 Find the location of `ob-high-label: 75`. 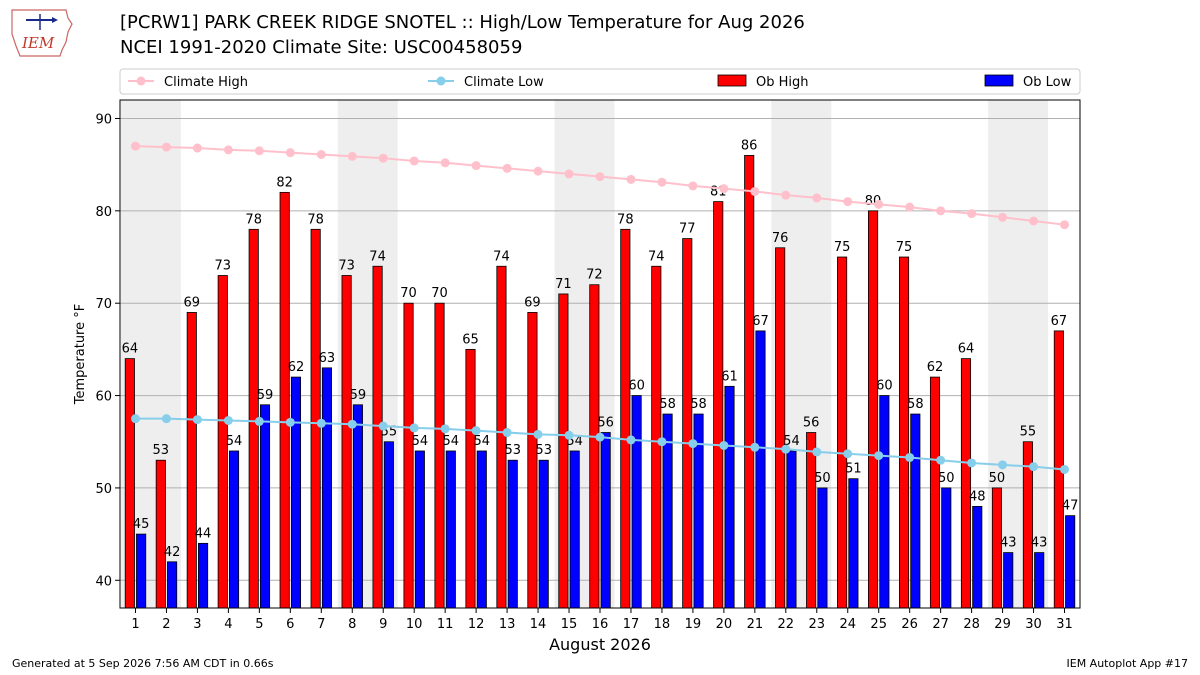

ob-high-label: 75 is located at coordinates (842, 247).